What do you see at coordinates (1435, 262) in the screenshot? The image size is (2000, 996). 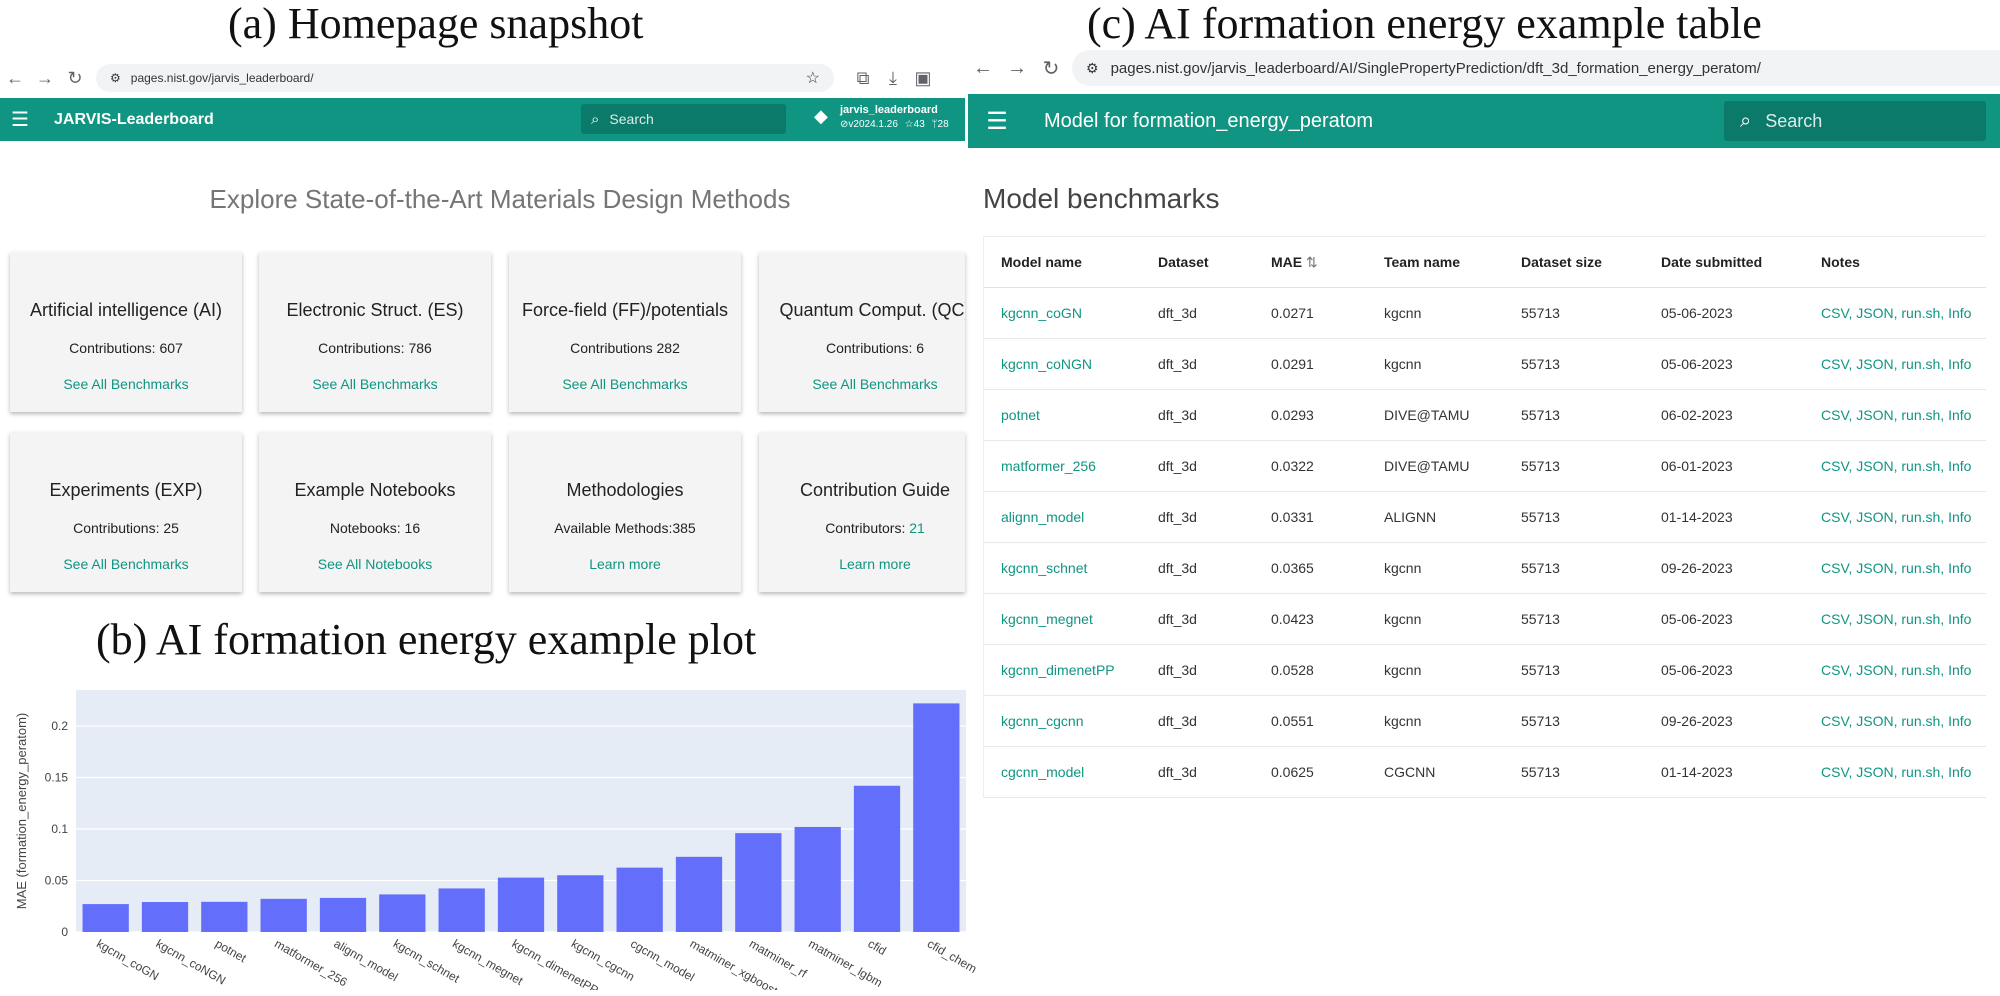 I see `column-header-team: Team name` at bounding box center [1435, 262].